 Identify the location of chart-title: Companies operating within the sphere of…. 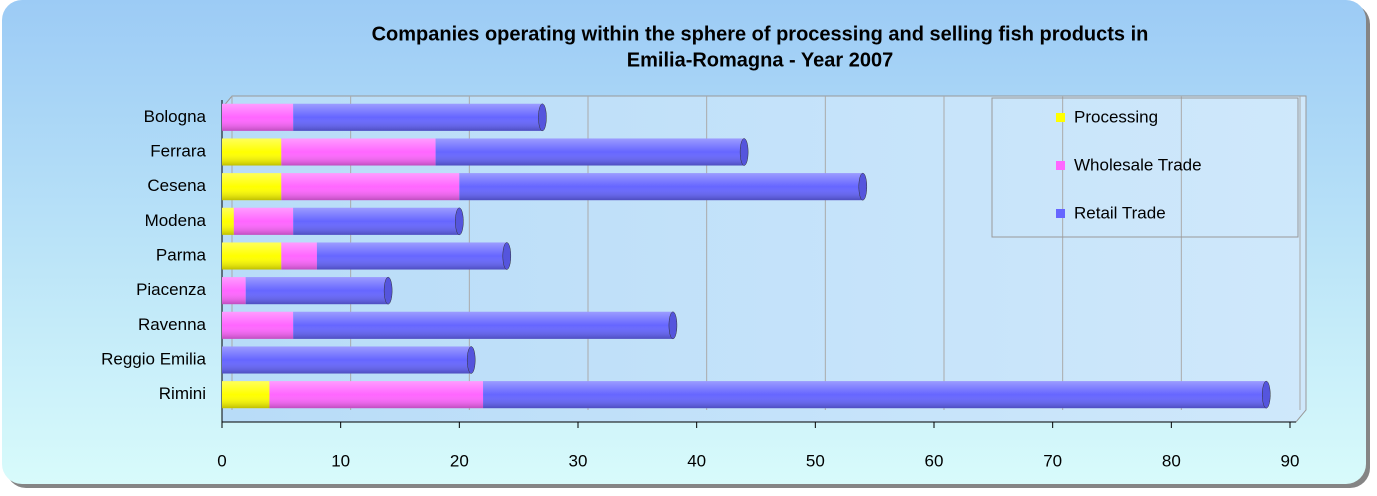
(760, 34).